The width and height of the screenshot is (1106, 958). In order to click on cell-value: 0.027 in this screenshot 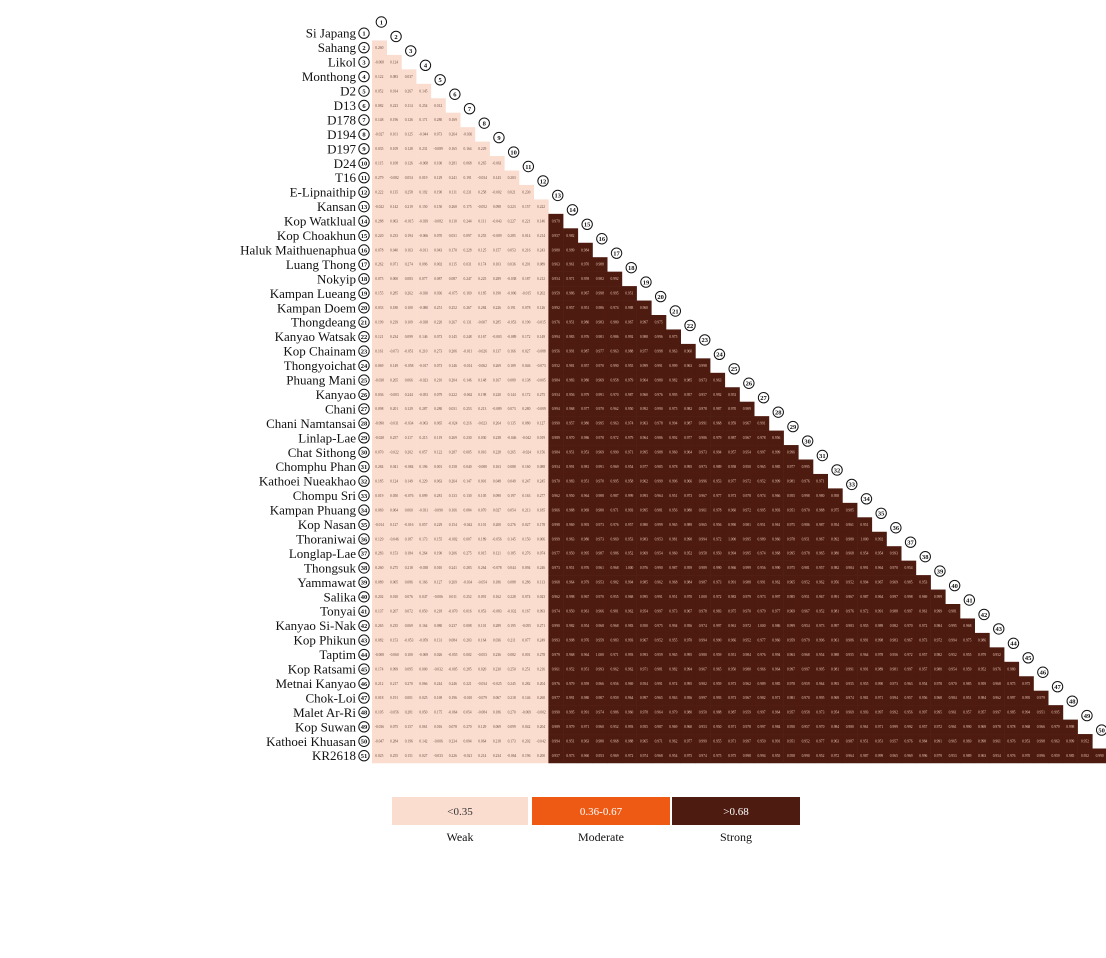, I will do `click(497, 510)`.